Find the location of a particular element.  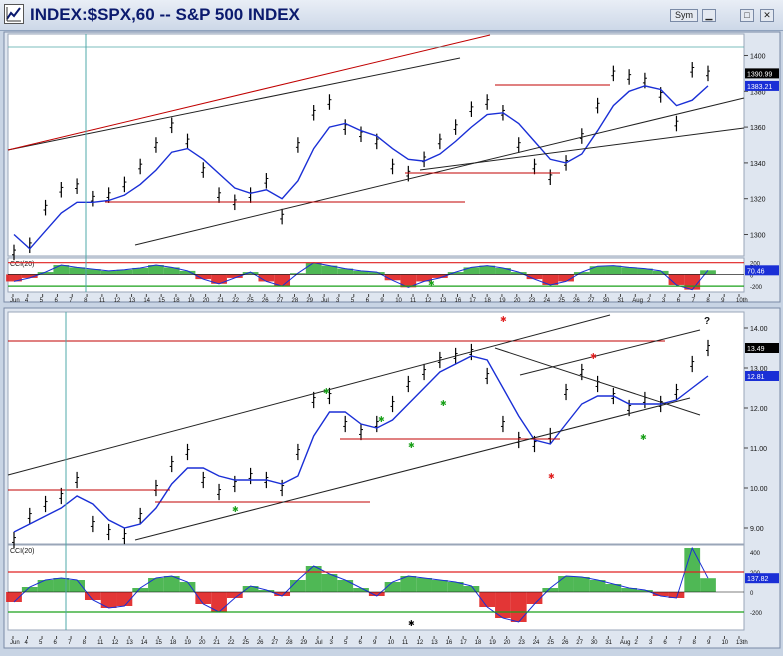

xtick-label-top-48: 9 is located at coordinates (723, 301).